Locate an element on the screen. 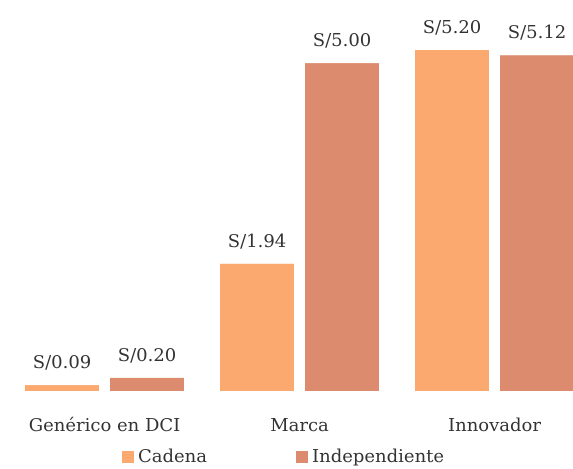 This screenshot has height=469, width=573. value-label: S/5.00 is located at coordinates (342, 40).